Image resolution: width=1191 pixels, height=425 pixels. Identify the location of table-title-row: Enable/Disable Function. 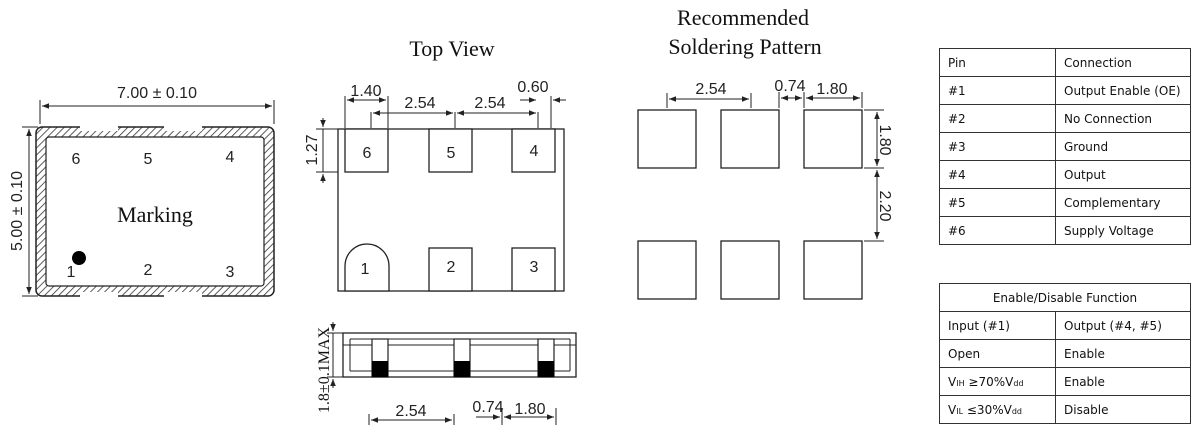
(1065, 297).